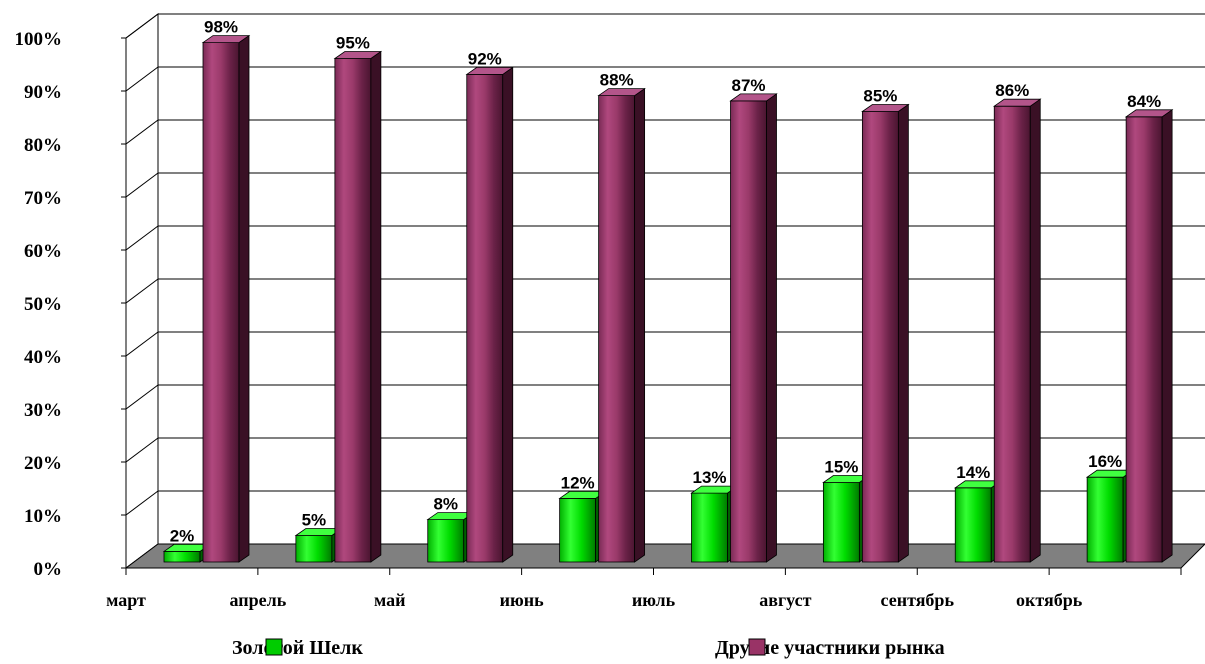  Describe the element at coordinates (709, 477) in the screenshot. I see `data-label: 13%` at that location.